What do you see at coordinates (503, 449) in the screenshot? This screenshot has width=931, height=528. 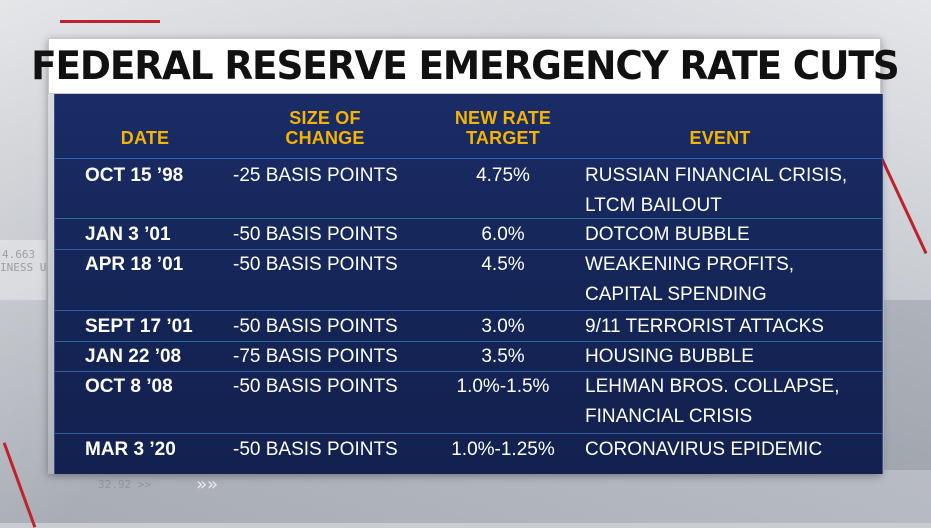 I see `row-rate: 1.0%-1.25%` at bounding box center [503, 449].